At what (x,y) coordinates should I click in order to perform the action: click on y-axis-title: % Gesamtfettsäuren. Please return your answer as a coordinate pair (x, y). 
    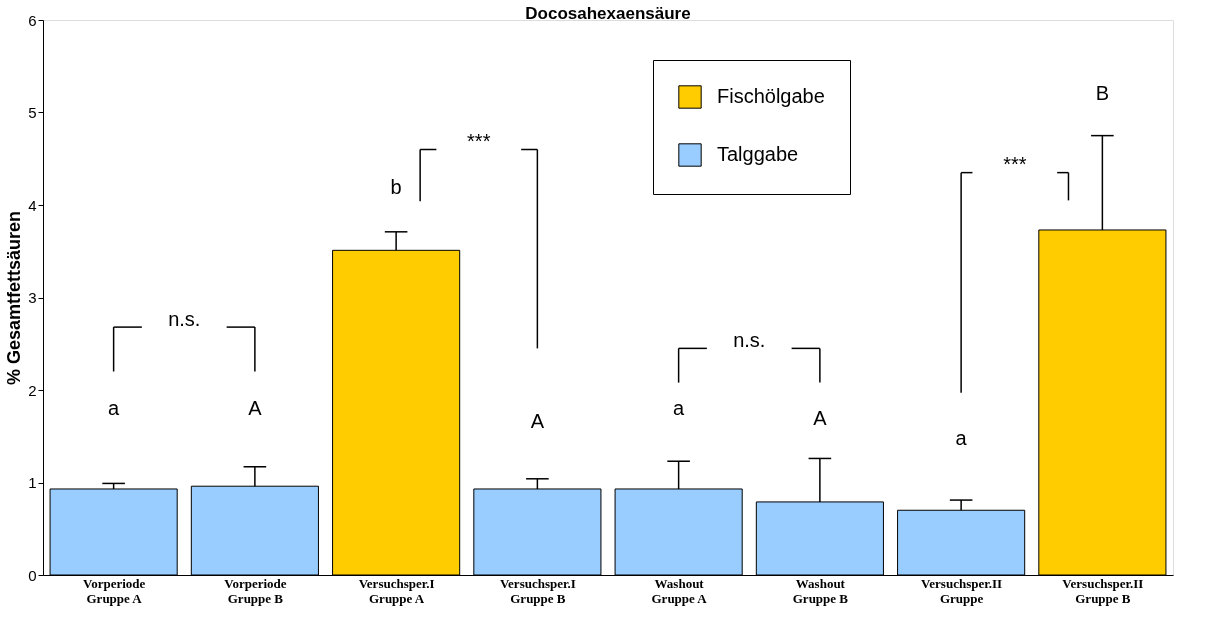
    Looking at the image, I should click on (14, 298).